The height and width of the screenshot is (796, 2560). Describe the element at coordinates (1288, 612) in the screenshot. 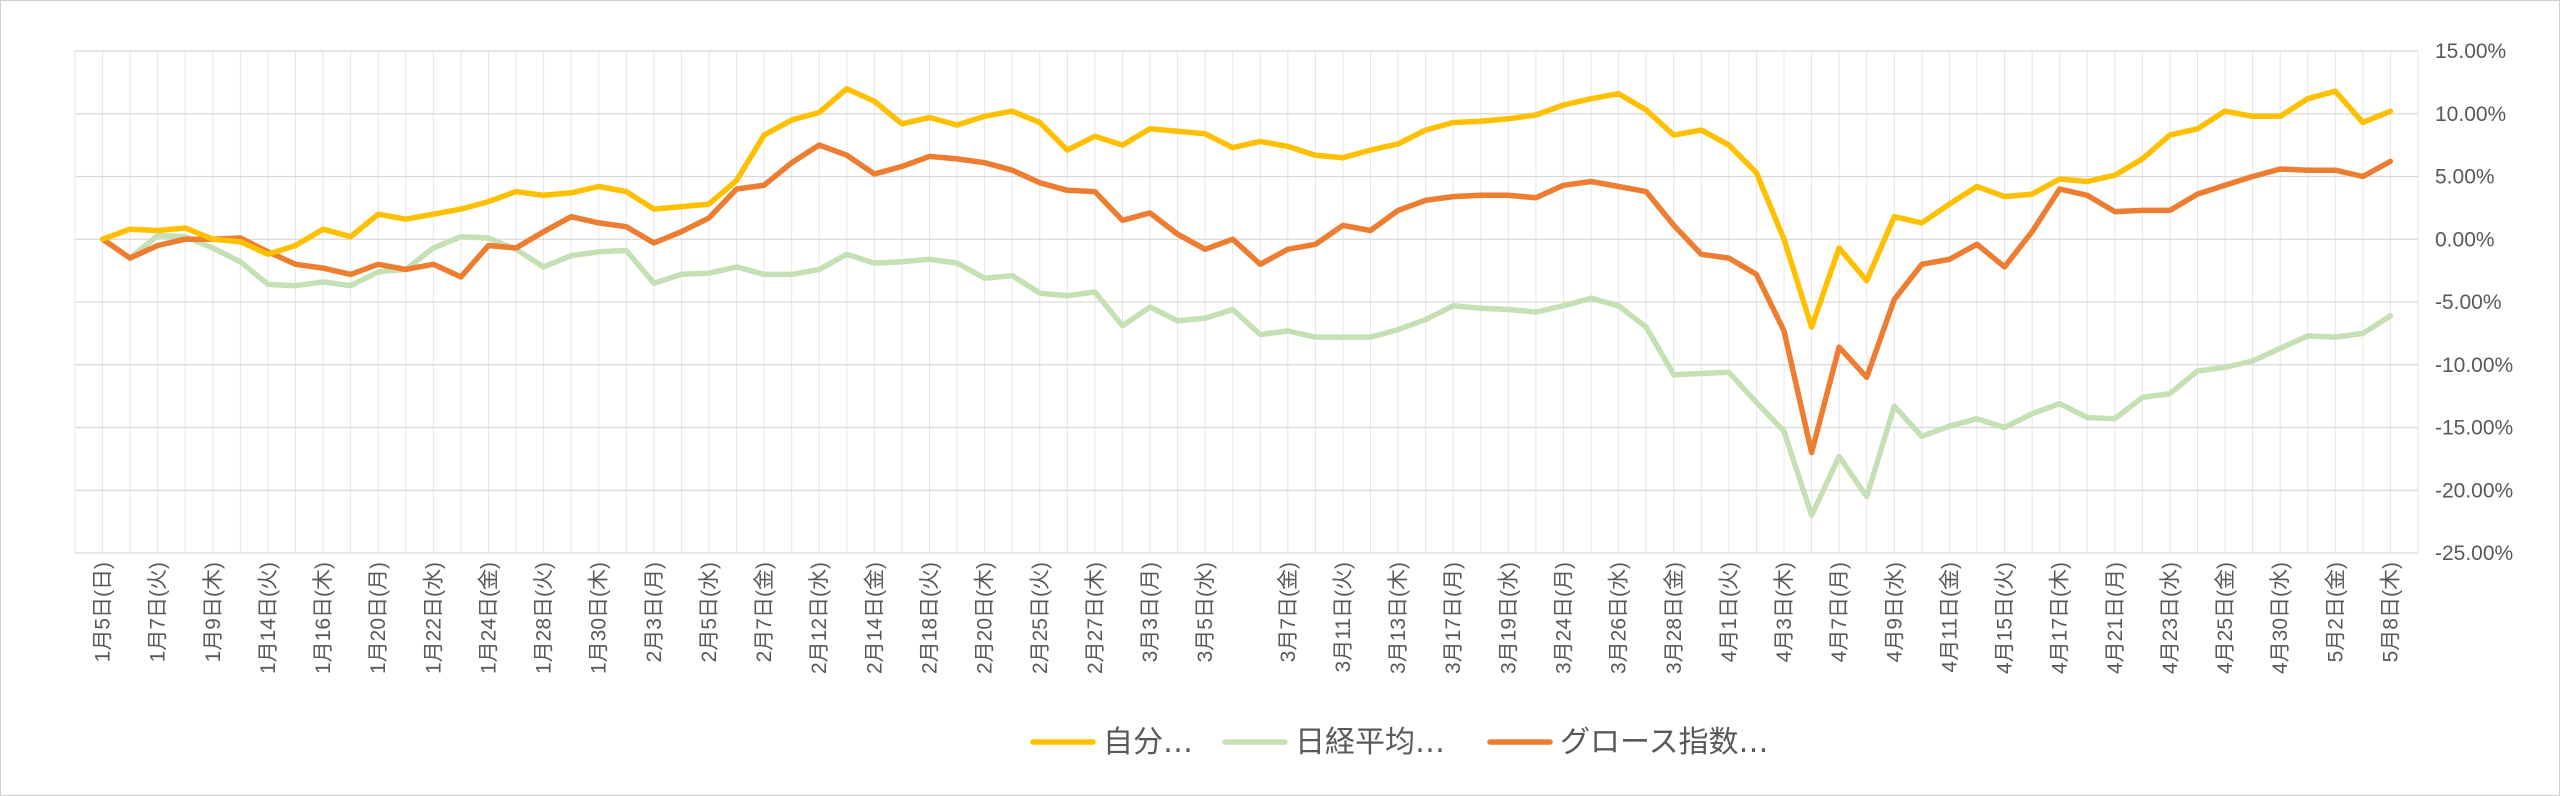

I see `x-tick-label: 3月7日(金)` at that location.